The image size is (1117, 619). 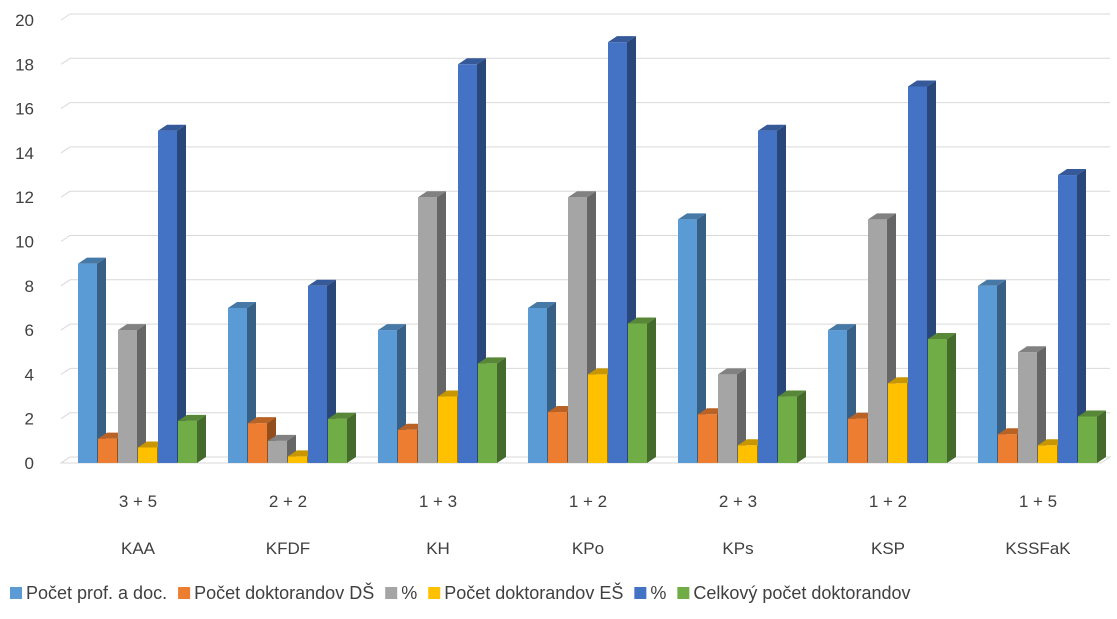 What do you see at coordinates (29, 330) in the screenshot?
I see `y-tick-label: 6` at bounding box center [29, 330].